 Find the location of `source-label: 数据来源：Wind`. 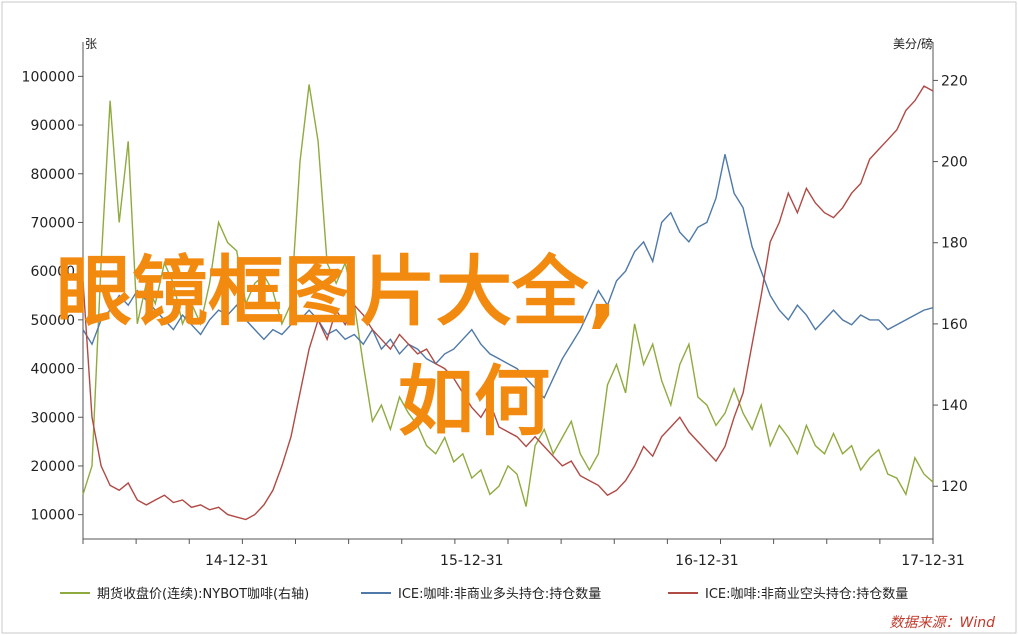

source-label: 数据来源：Wind is located at coordinates (943, 623).